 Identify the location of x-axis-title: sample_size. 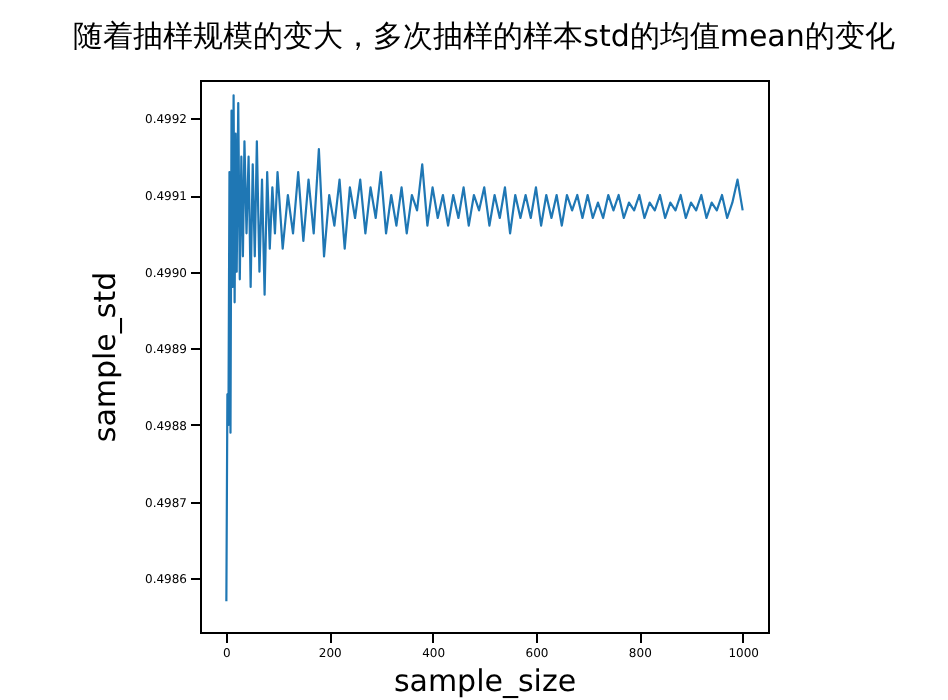
(485, 681).